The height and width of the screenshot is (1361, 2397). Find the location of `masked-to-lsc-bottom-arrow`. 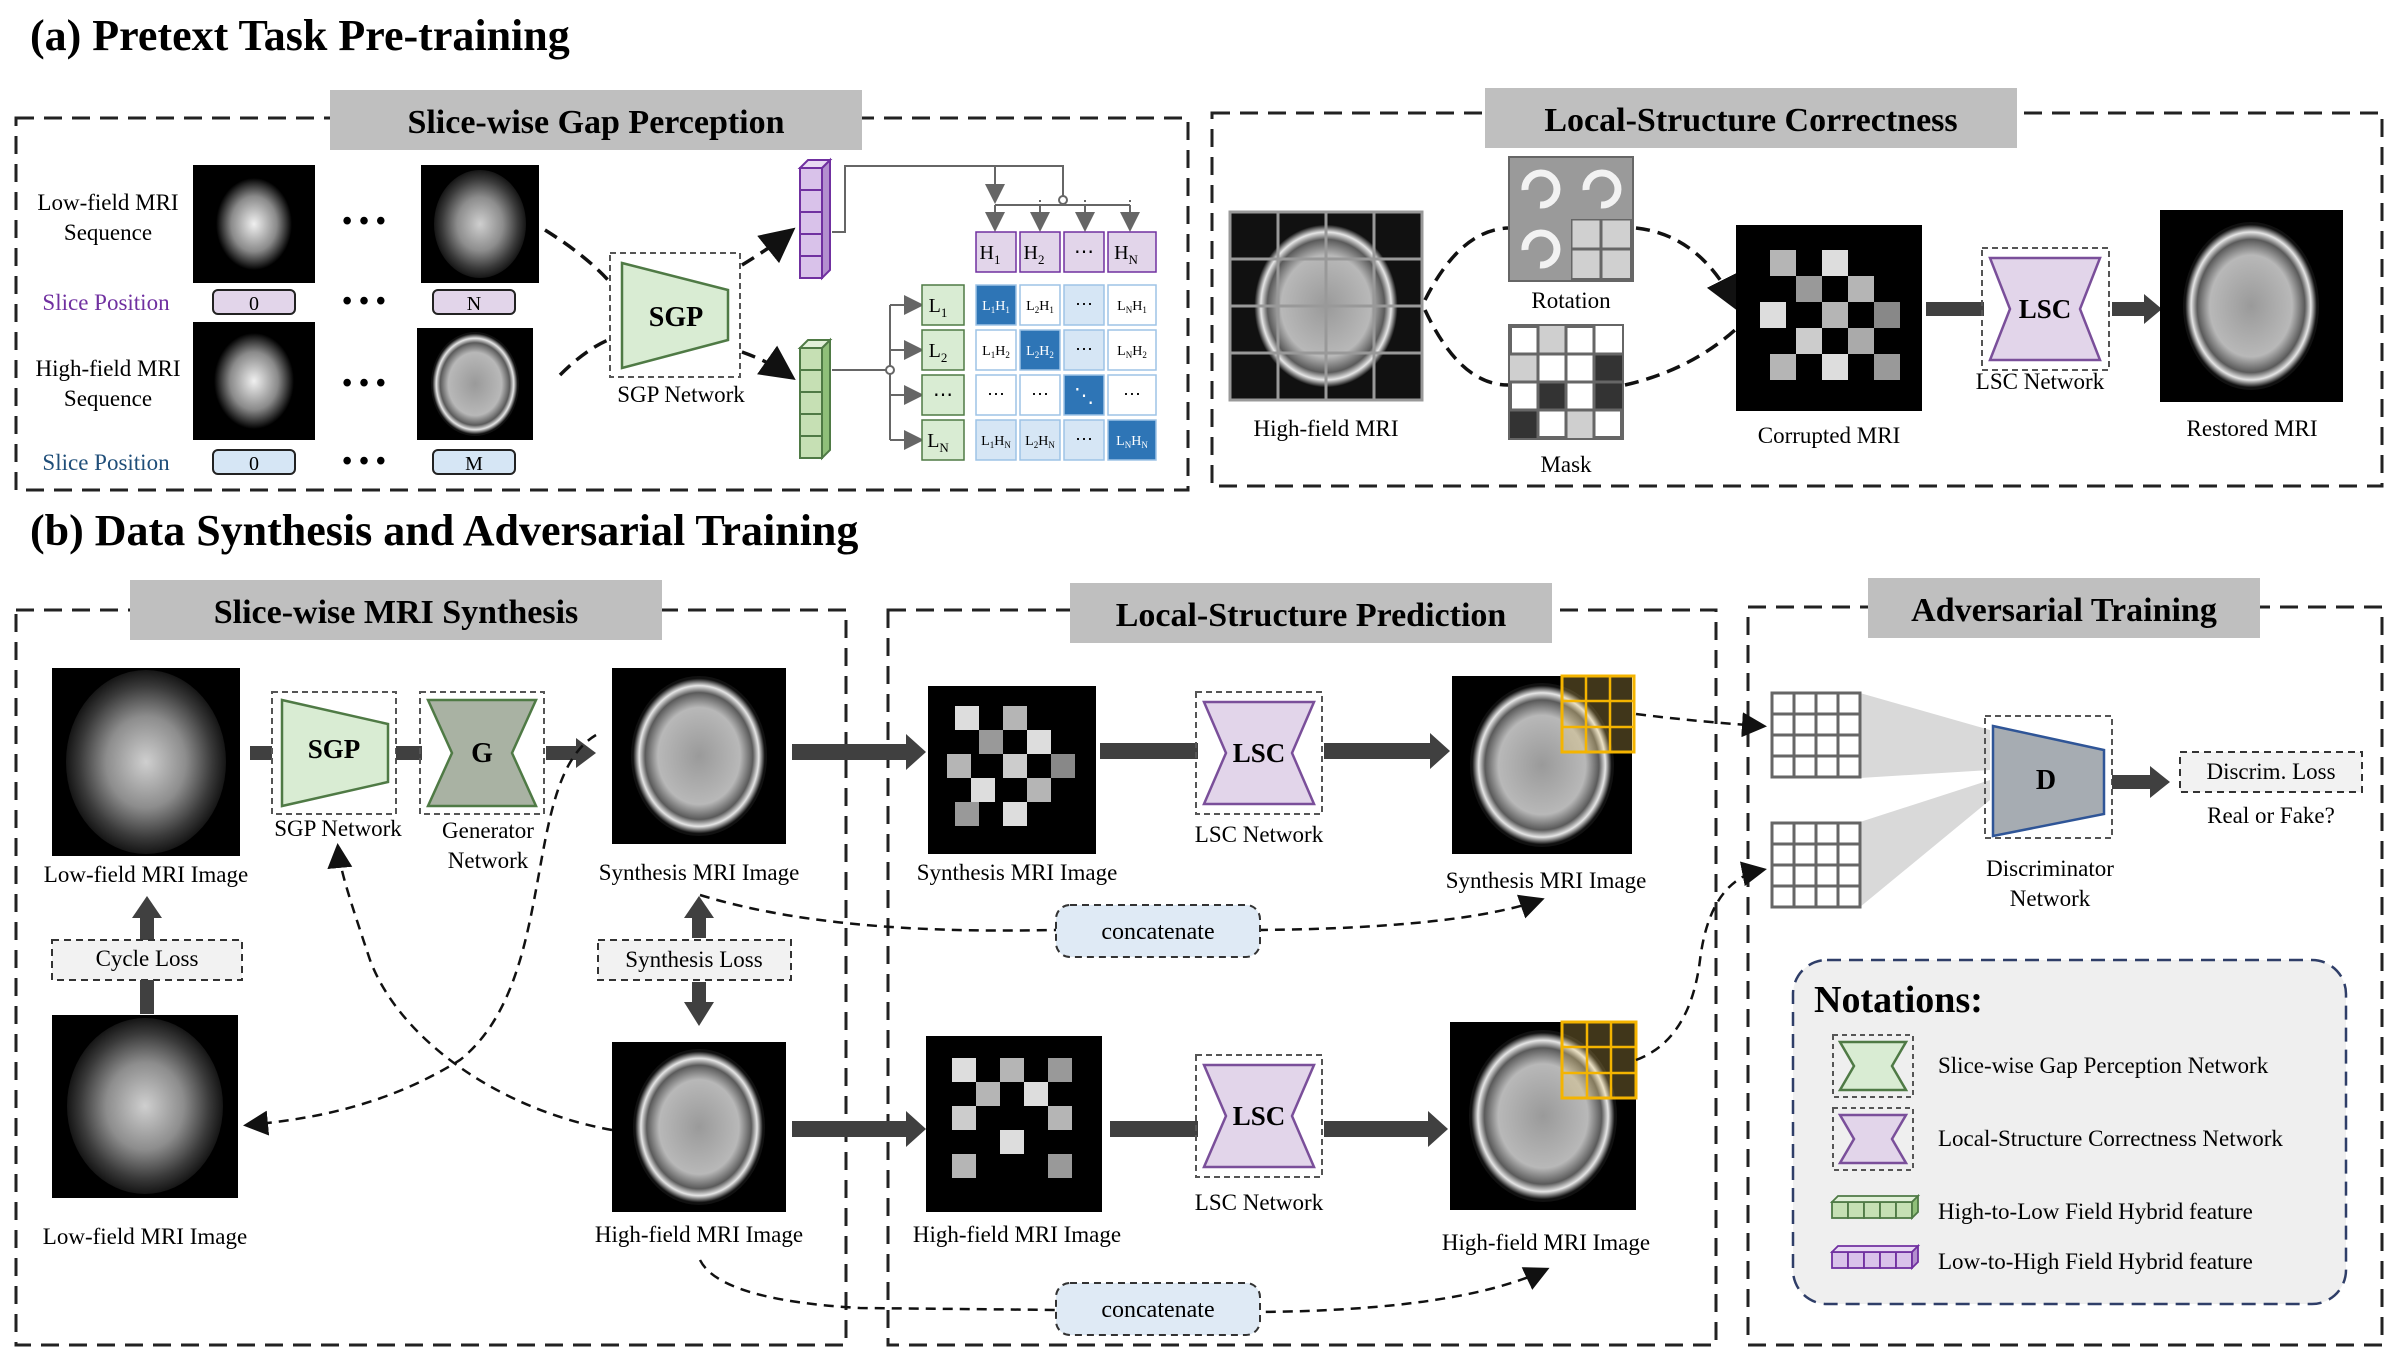

masked-to-lsc-bottom-arrow is located at coordinates (1154, 1129).